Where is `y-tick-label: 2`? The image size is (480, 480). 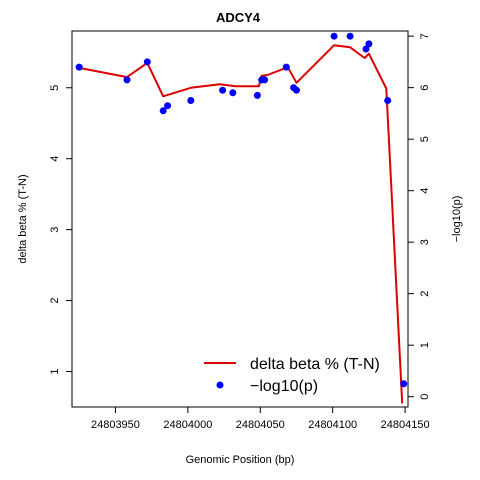
y-tick-label: 2 is located at coordinates (55, 301).